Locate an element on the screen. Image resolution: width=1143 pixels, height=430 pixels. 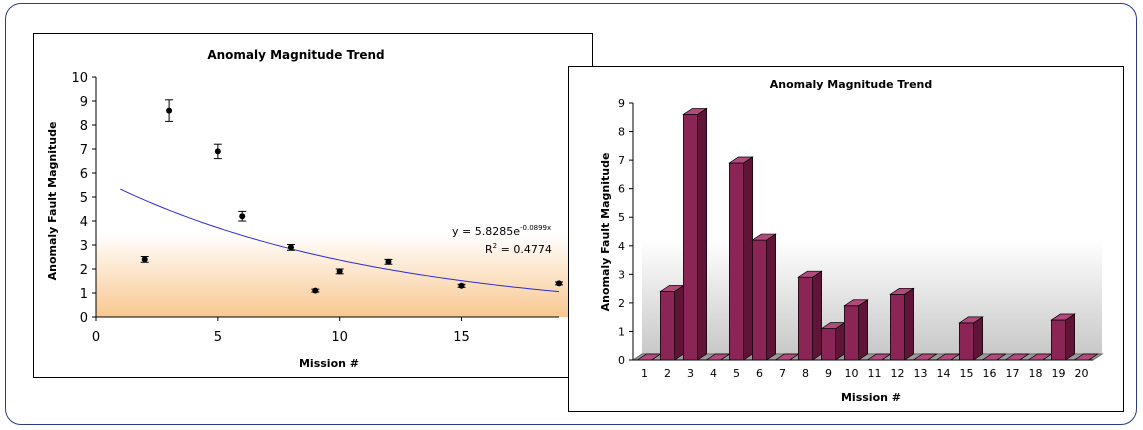
scatter-y-tick-label: 7 is located at coordinates (84, 150).